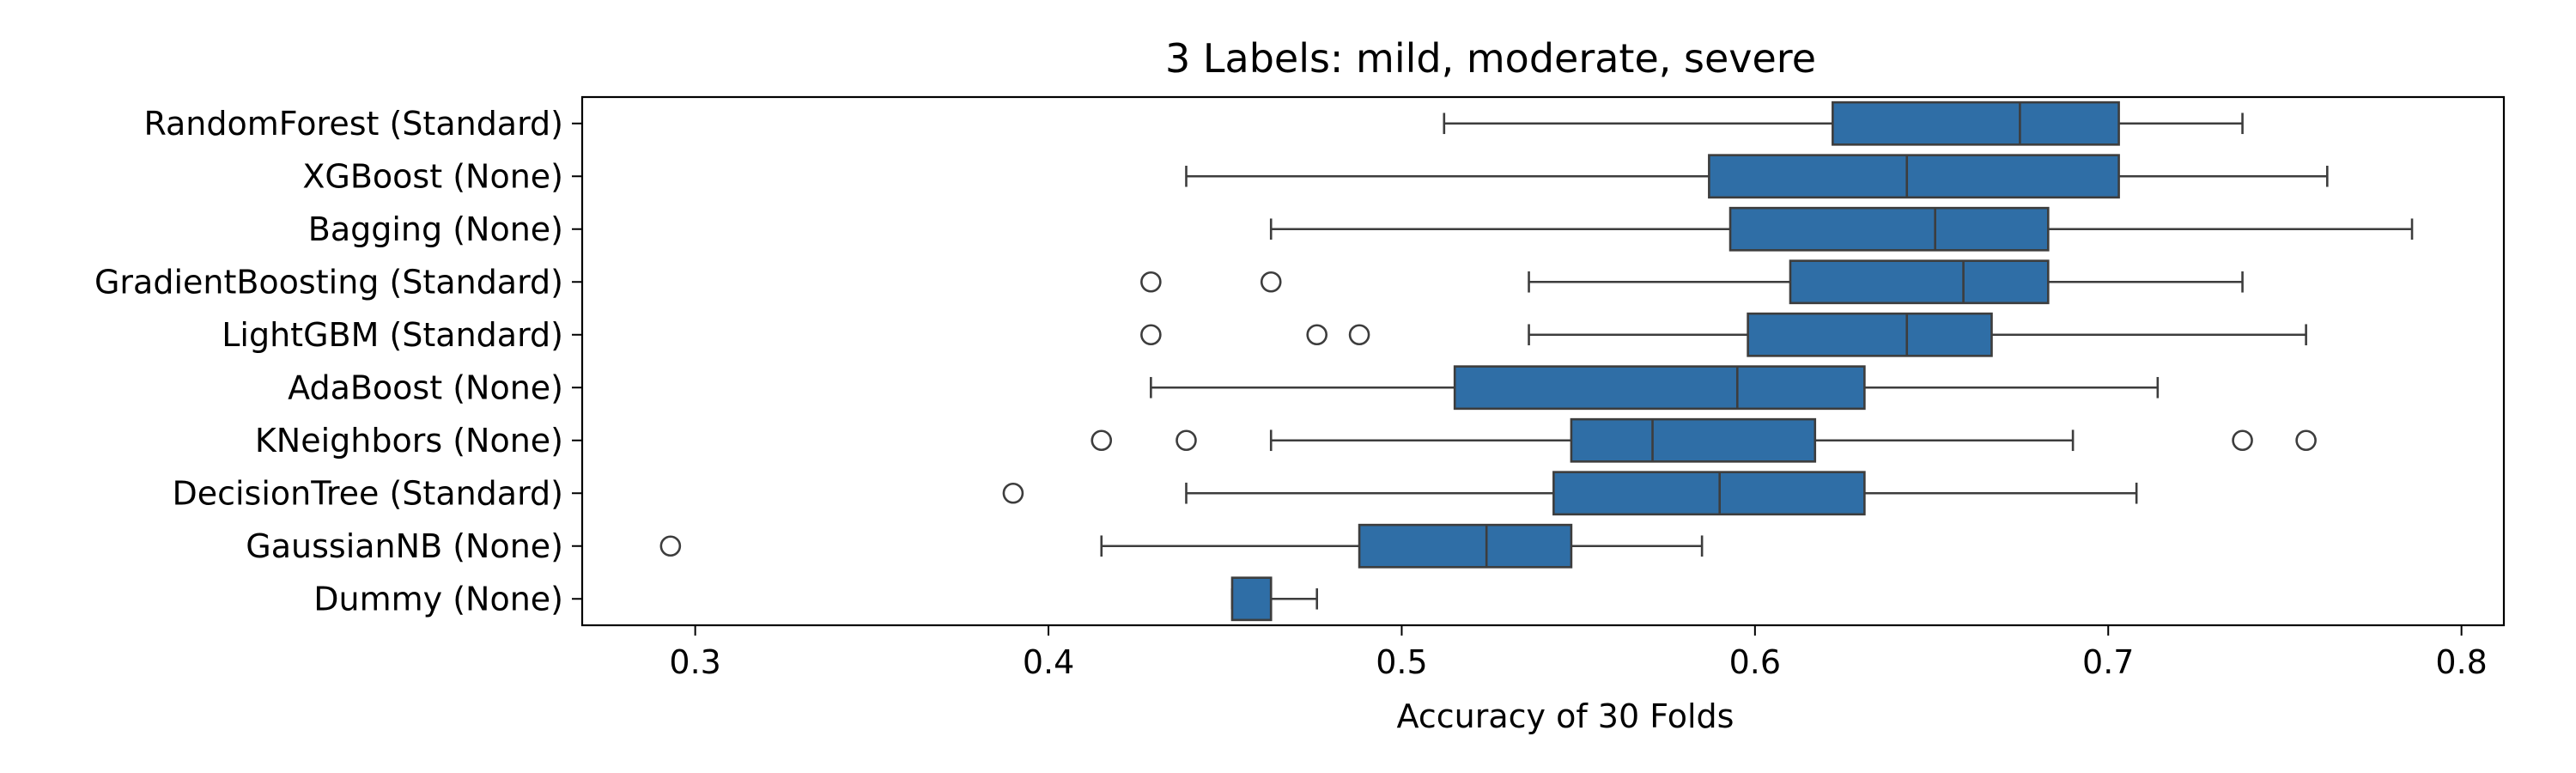 The width and height of the screenshot is (2576, 773). Describe the element at coordinates (353, 124) in the screenshot. I see `y-tick-label: RandomForest (Standard)` at that location.